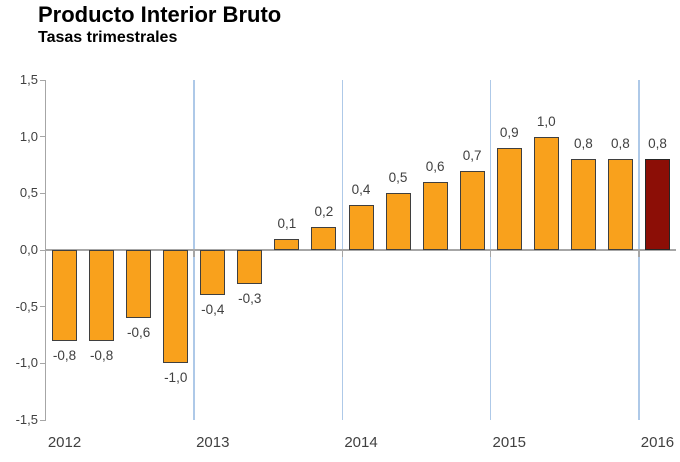 The height and width of the screenshot is (462, 680). Describe the element at coordinates (160, 14) in the screenshot. I see `chart-title: Producto Interior Bruto` at that location.